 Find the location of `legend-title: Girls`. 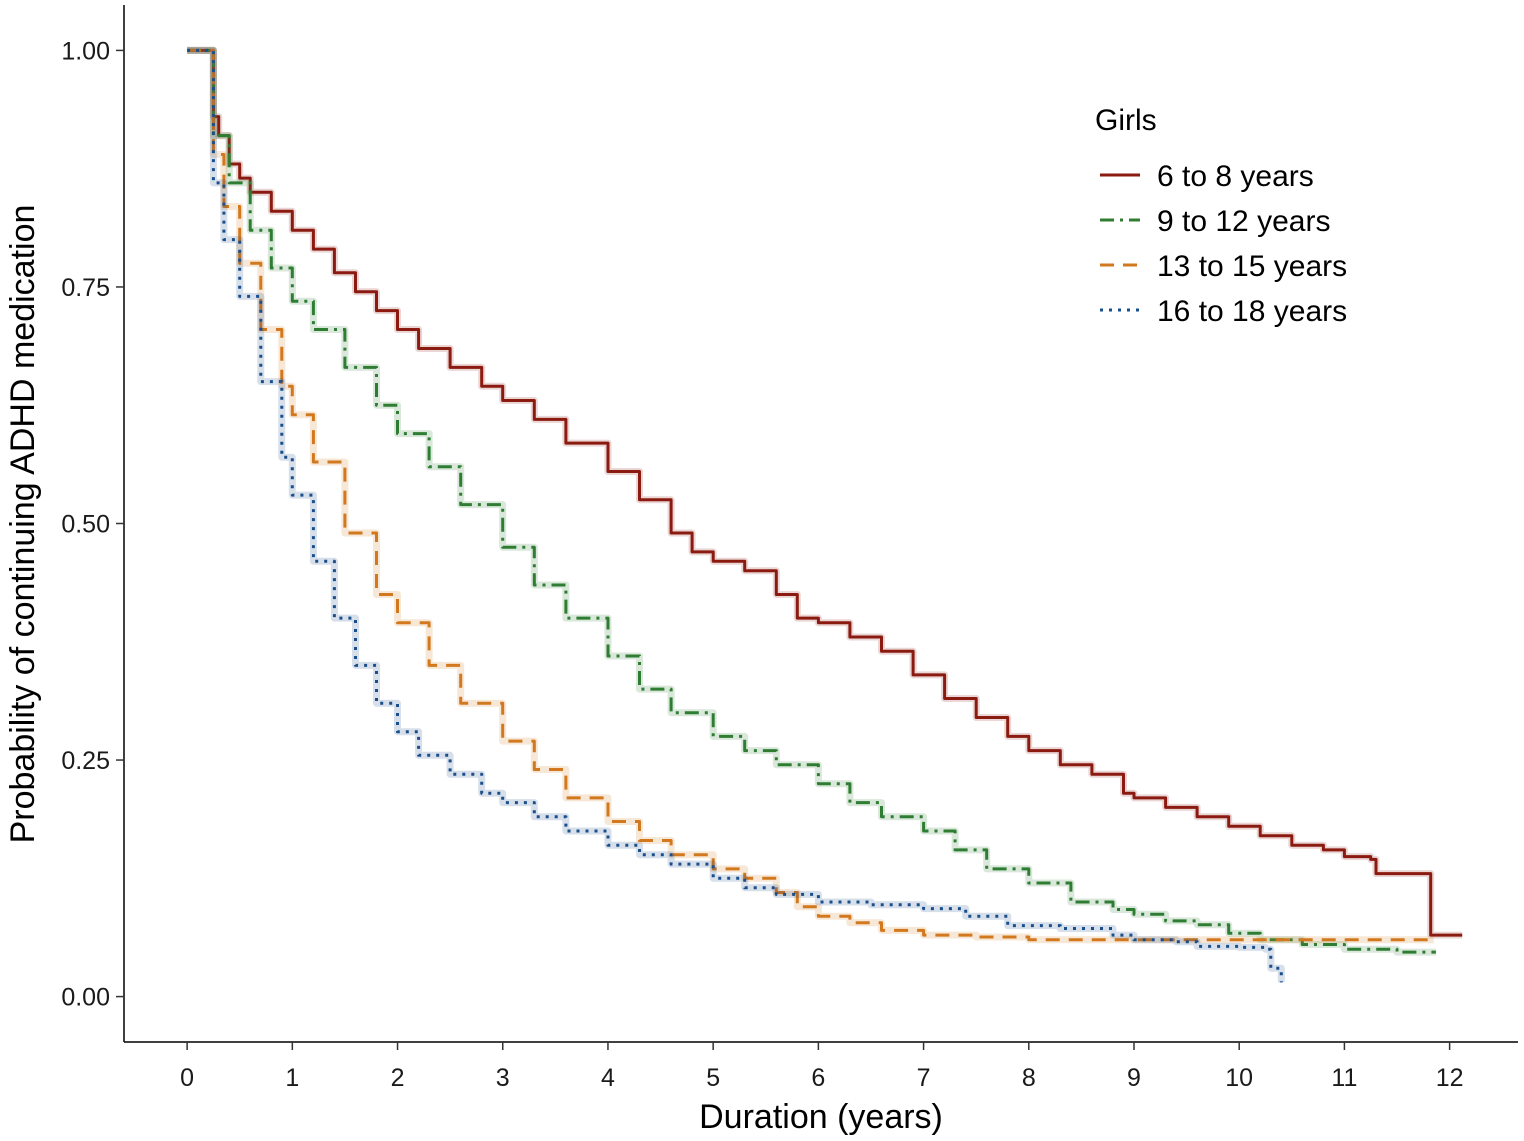

legend-title: Girls is located at coordinates (1126, 120).